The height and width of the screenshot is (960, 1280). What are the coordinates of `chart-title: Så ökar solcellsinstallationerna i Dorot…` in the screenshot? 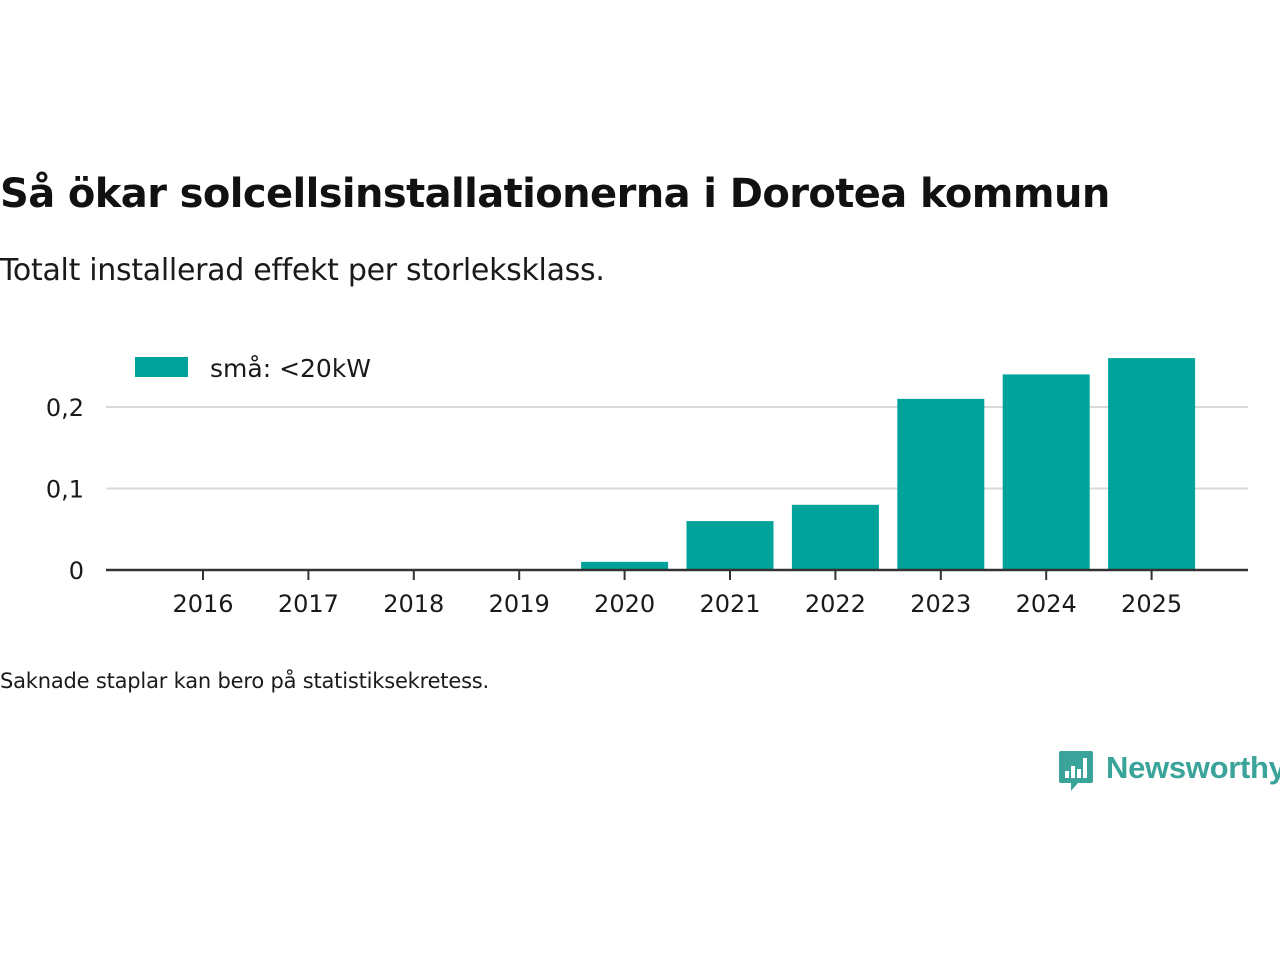 It's located at (555, 194).